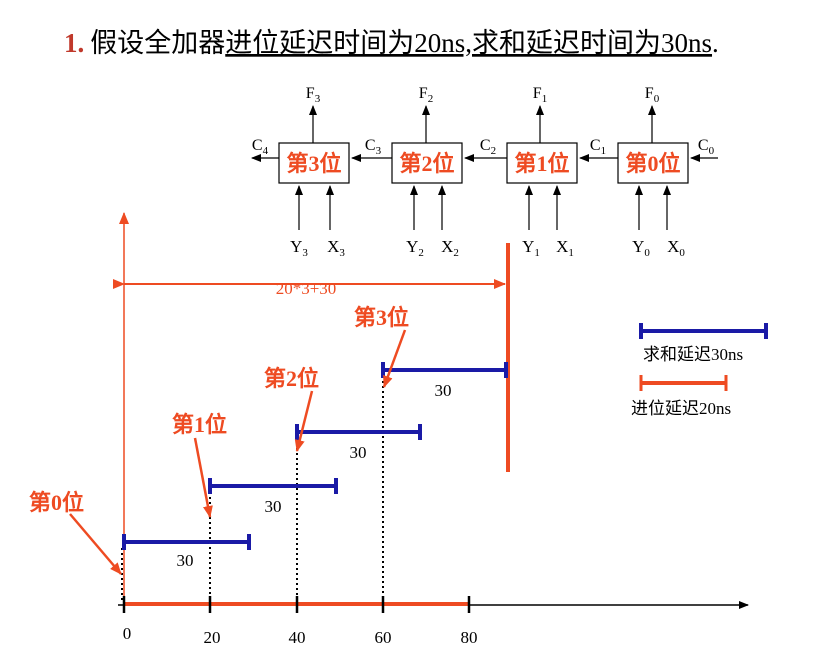 This screenshot has width=833, height=662. What do you see at coordinates (373, 147) in the screenshot?
I see `c3-label: C3` at bounding box center [373, 147].